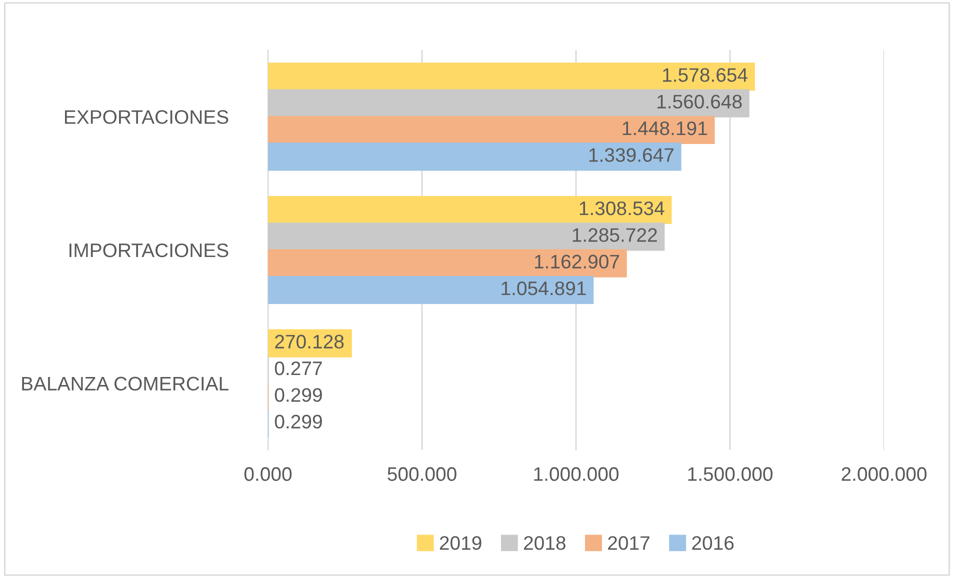 The width and height of the screenshot is (954, 578). What do you see at coordinates (268, 474) in the screenshot?
I see `x-tick-label: 0.000` at bounding box center [268, 474].